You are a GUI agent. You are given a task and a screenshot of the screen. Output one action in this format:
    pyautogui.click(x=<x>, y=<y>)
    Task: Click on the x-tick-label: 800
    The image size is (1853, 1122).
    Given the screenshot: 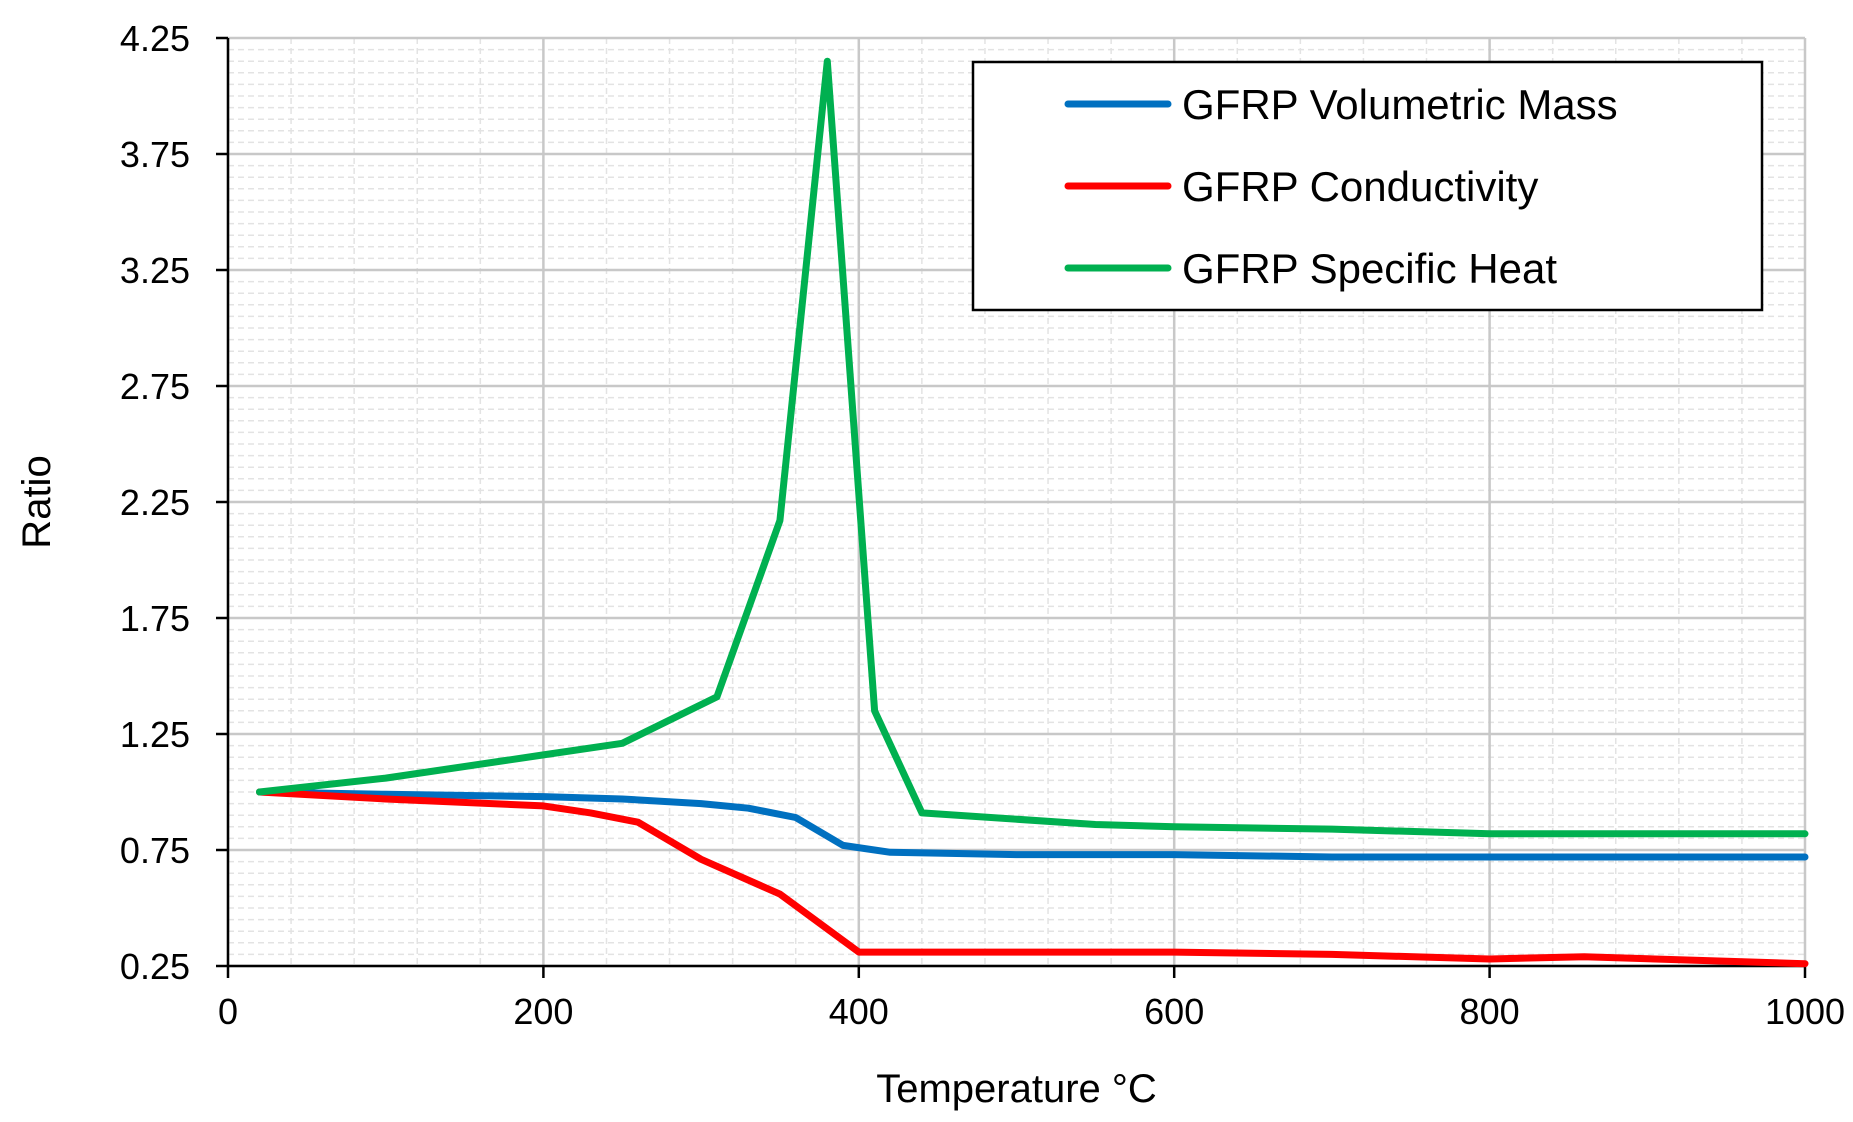 What is the action you would take?
    pyautogui.click(x=1490, y=1011)
    